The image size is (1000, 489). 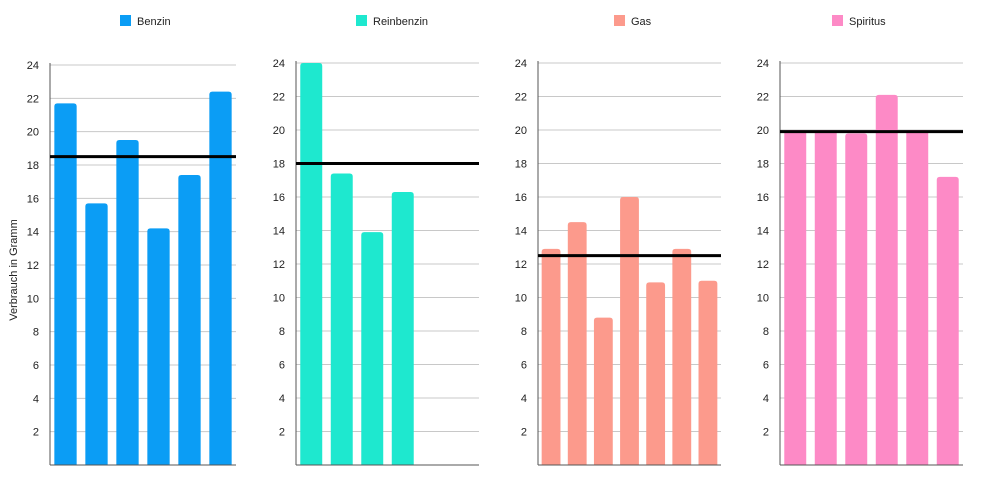 I want to click on legend-label-0: Benzin, so click(x=154, y=22).